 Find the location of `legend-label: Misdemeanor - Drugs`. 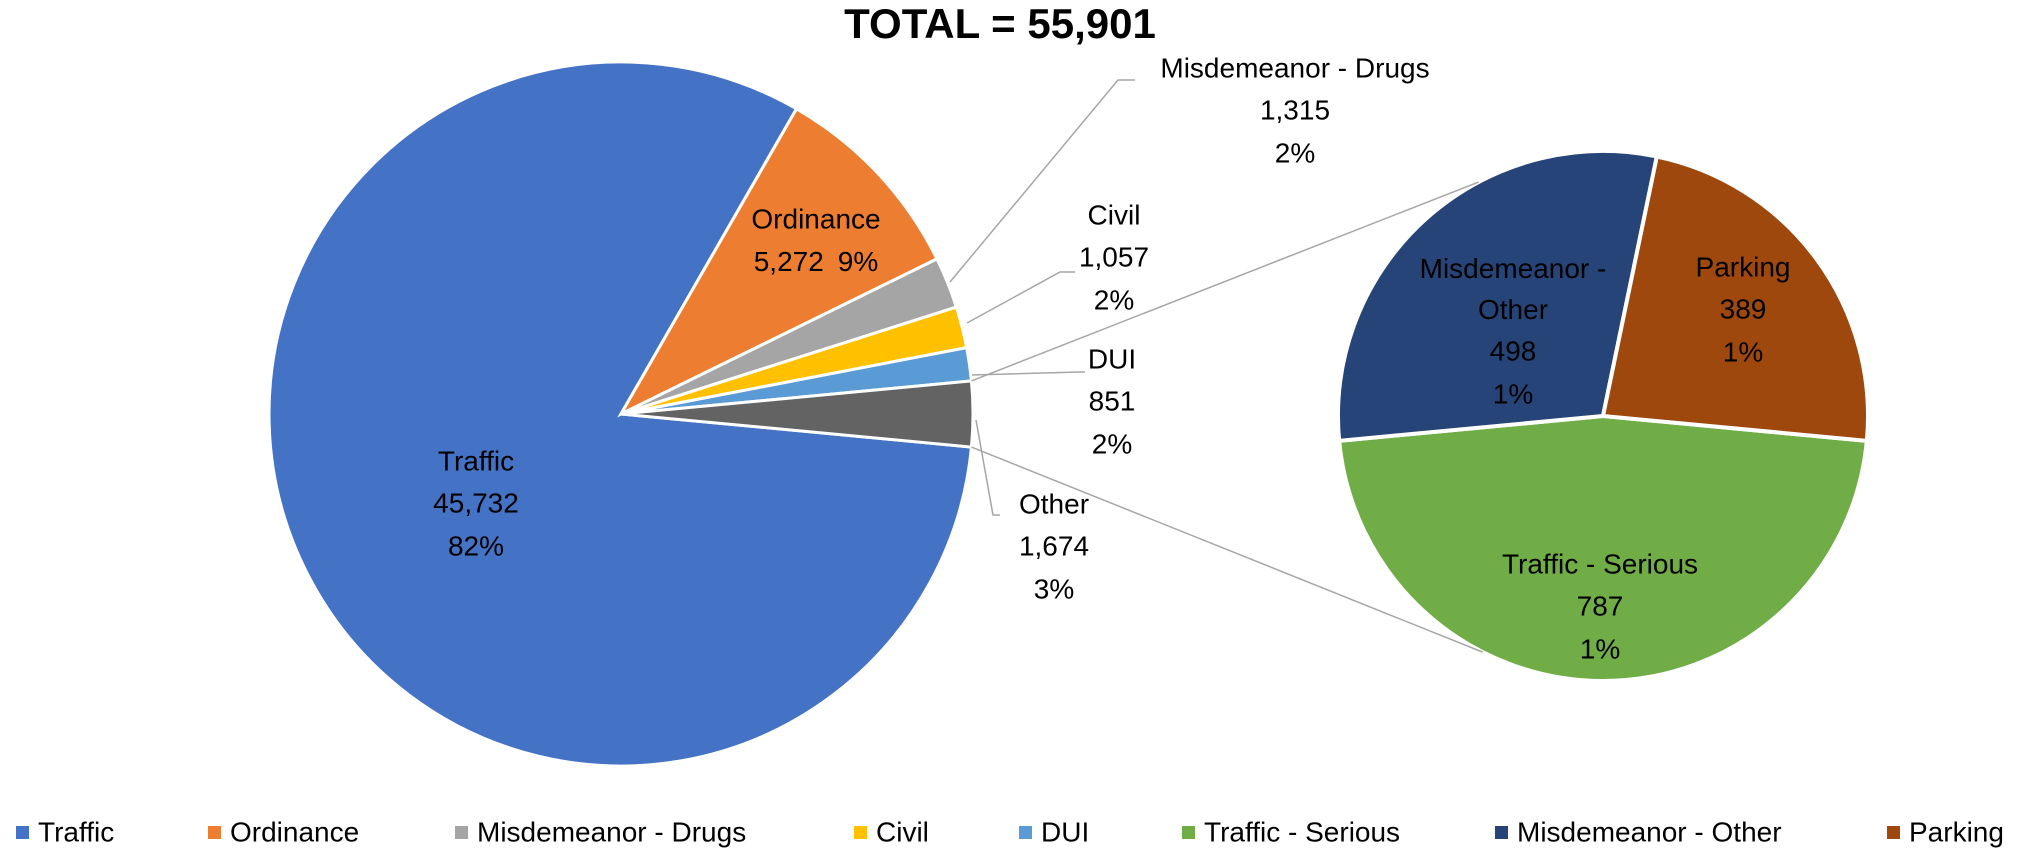

legend-label: Misdemeanor - Drugs is located at coordinates (611, 831).